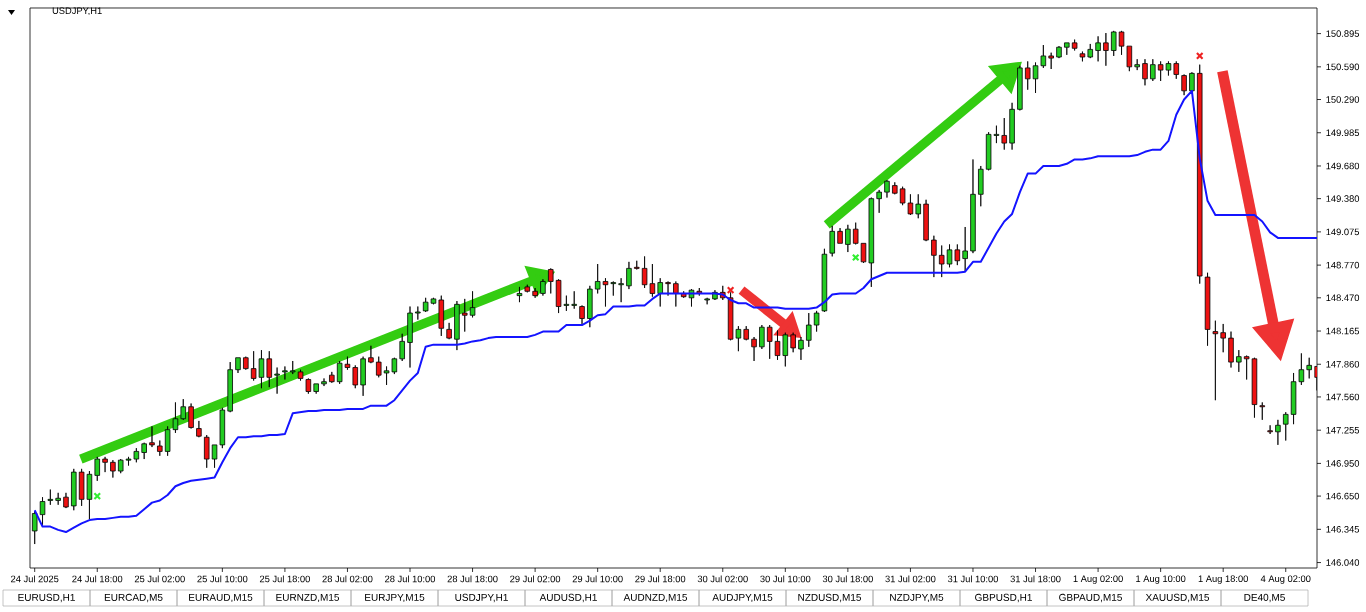 Image resolution: width=1366 pixels, height=612 pixels. I want to click on text: EURCAD,M5, so click(133, 598).